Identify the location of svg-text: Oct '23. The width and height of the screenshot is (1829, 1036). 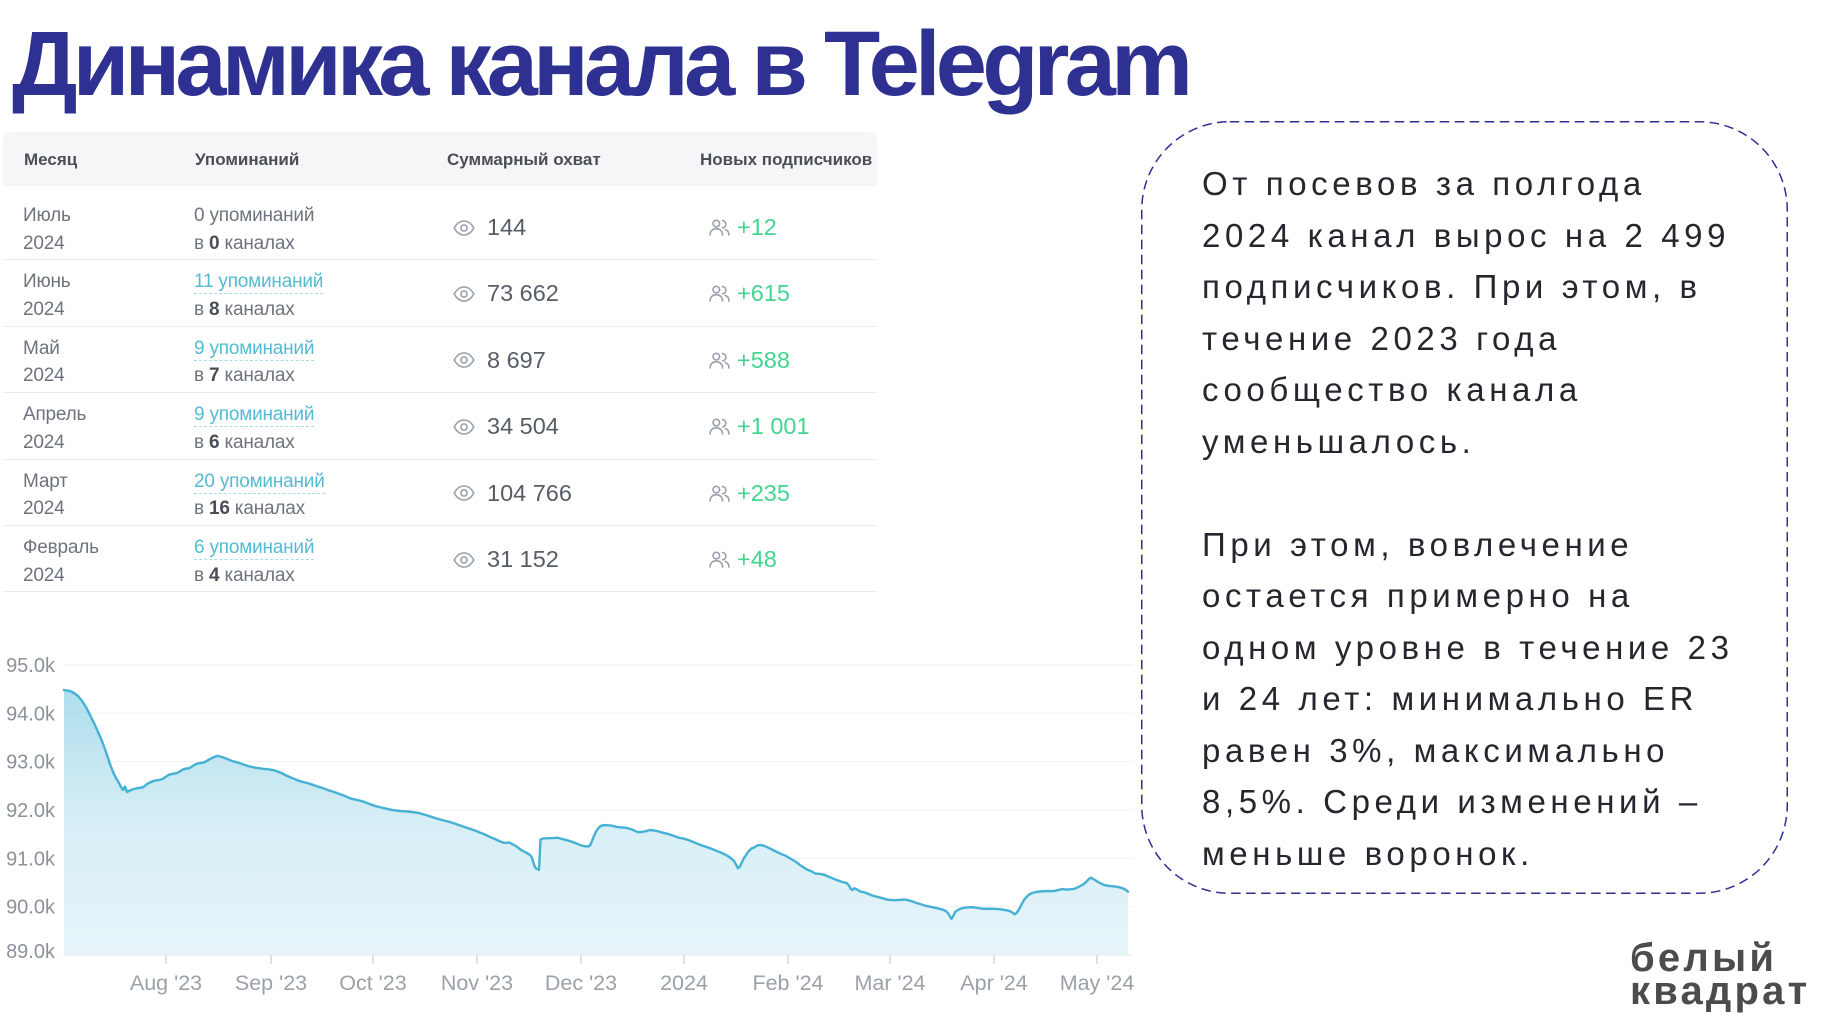
(372, 983).